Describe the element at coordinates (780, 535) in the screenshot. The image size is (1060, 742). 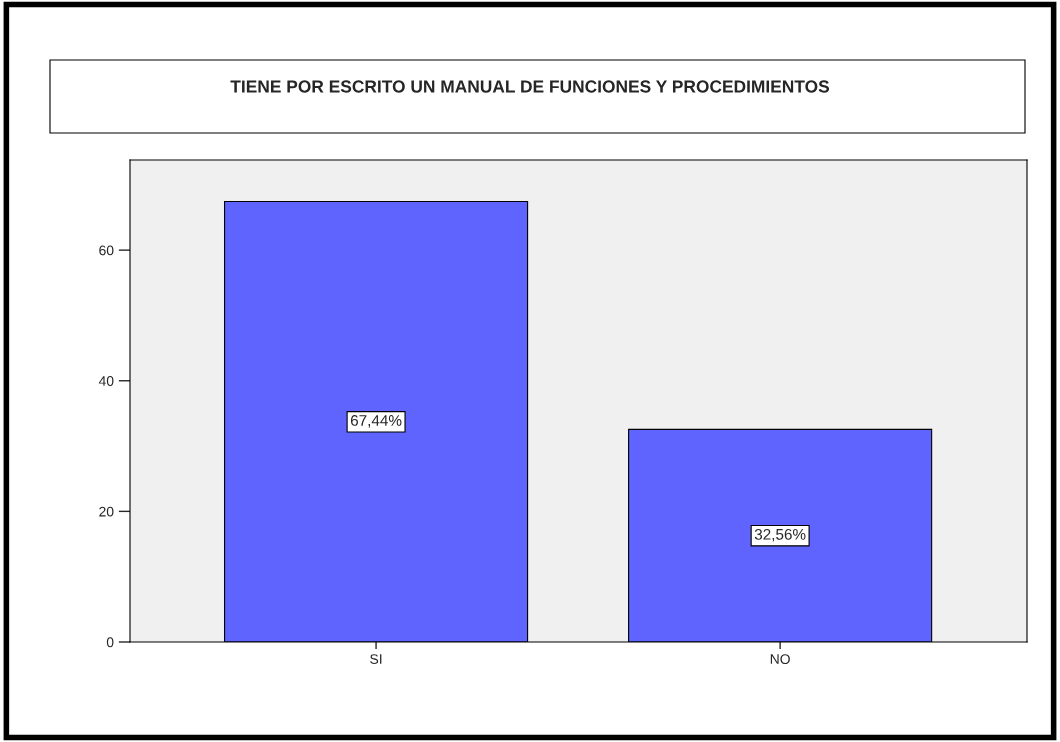
I see `data-label: 32,56%` at that location.